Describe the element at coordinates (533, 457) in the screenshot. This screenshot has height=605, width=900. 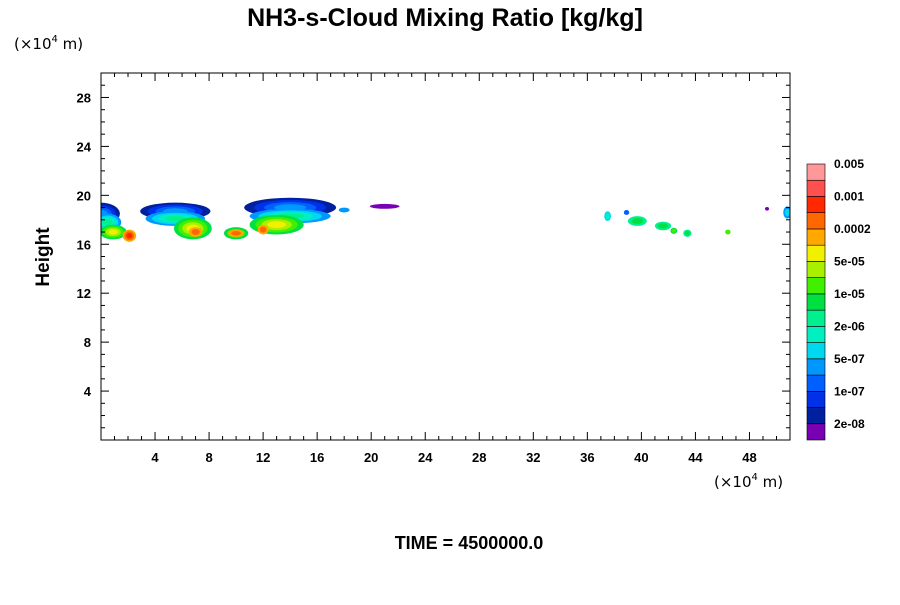
I see `x-tick-label: 32` at that location.